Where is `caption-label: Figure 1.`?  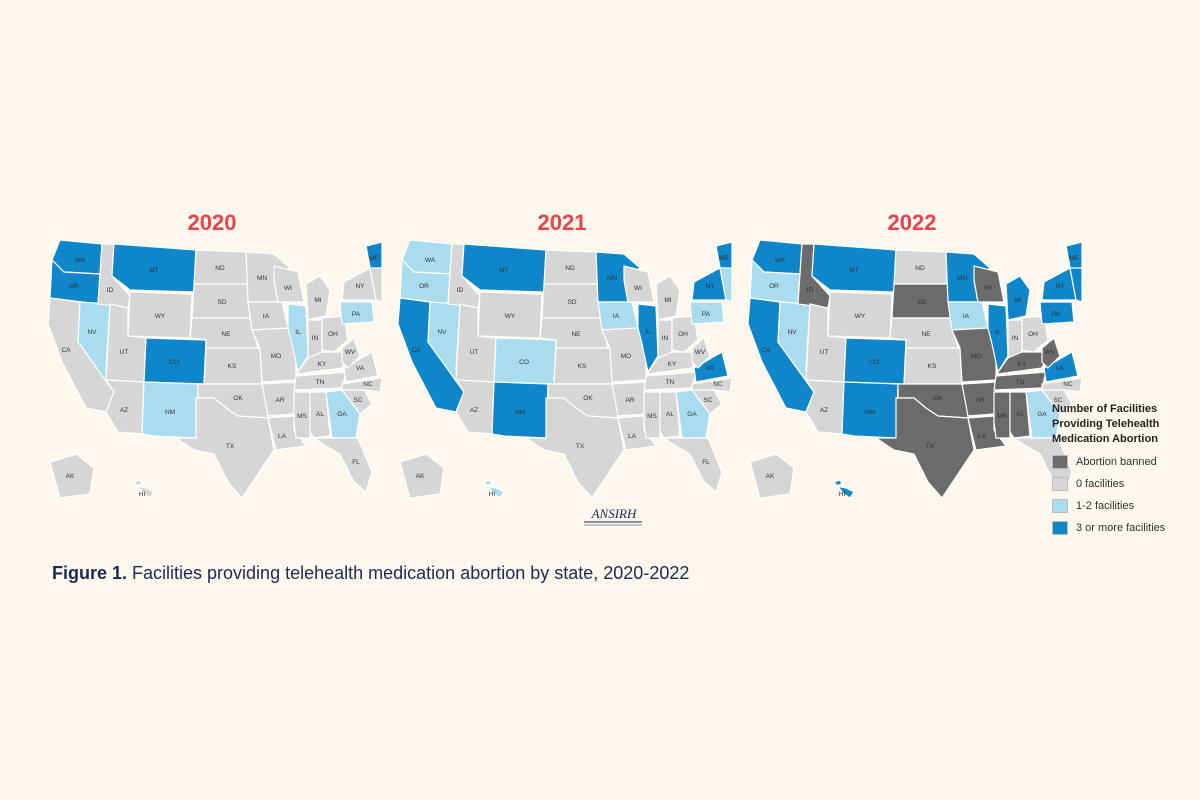
caption-label: Figure 1. is located at coordinates (90, 573).